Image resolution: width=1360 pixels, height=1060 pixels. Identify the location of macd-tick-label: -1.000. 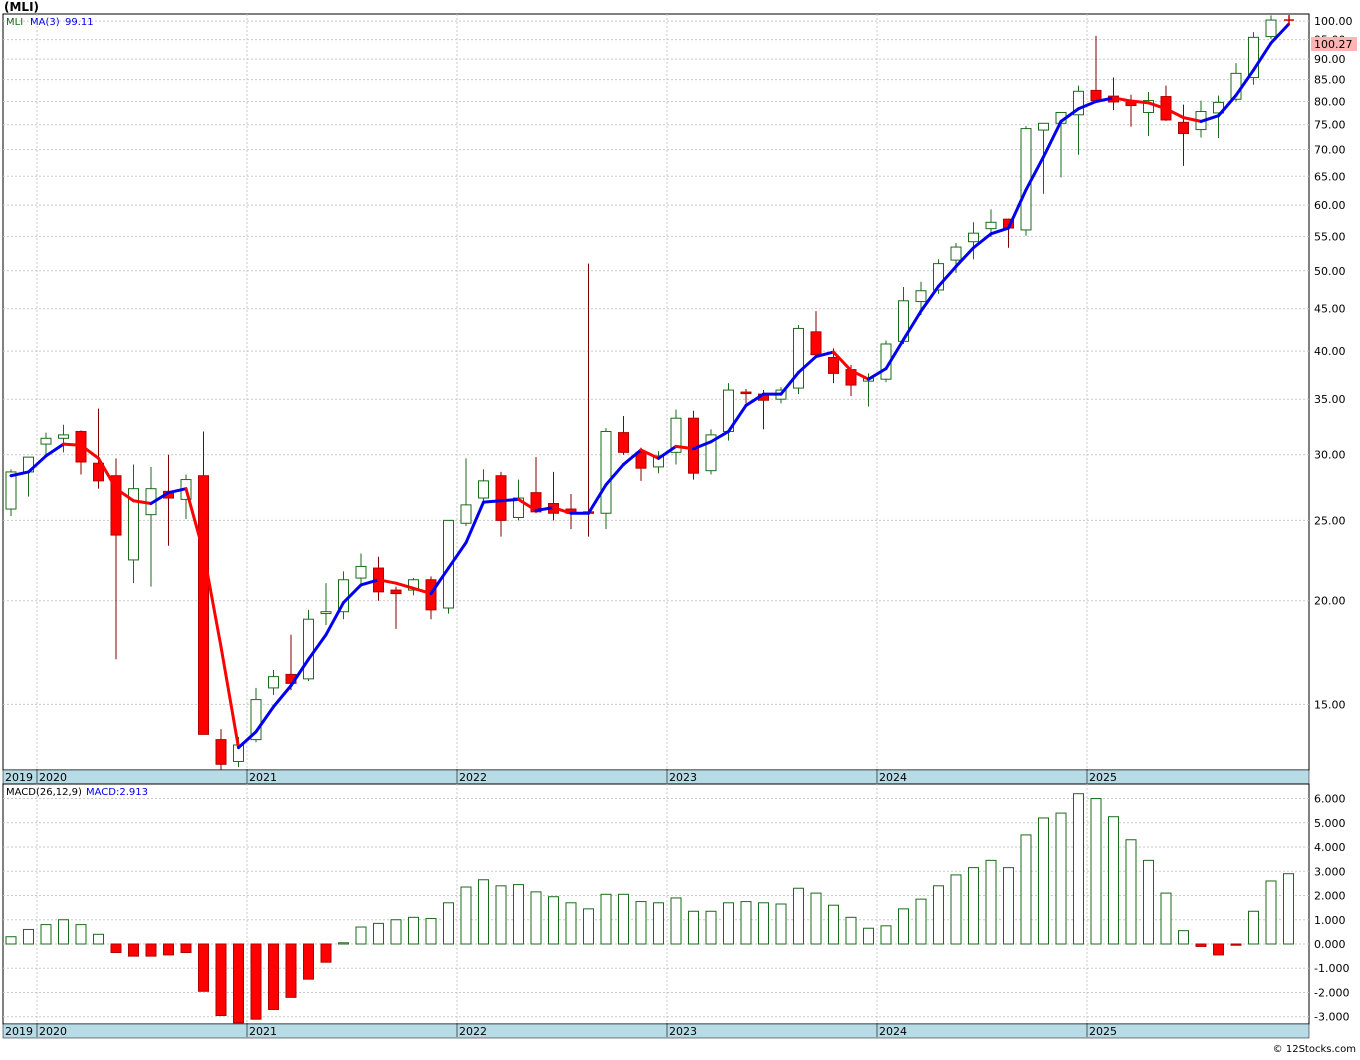
(1331, 968).